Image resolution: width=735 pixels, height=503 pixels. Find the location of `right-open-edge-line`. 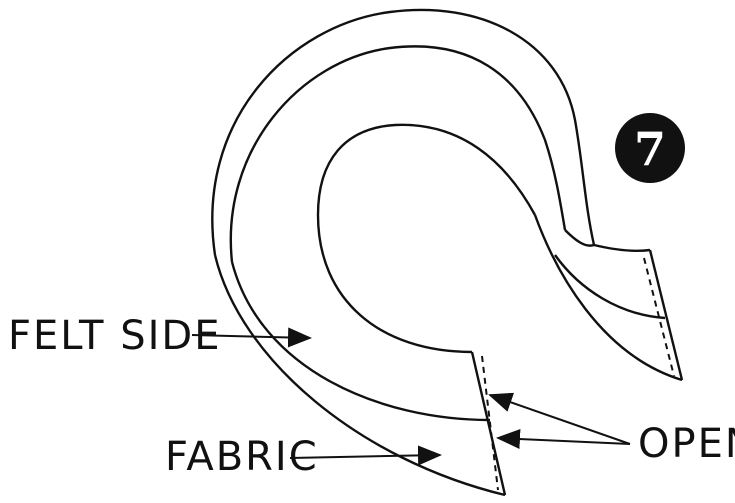

right-open-edge-line is located at coordinates (666, 315).